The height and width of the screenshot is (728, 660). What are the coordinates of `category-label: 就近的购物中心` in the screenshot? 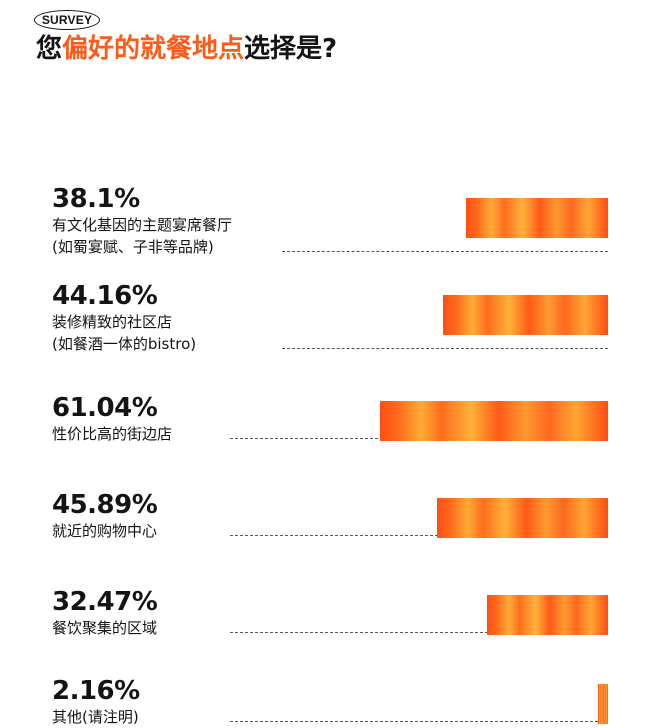 It's located at (105, 531).